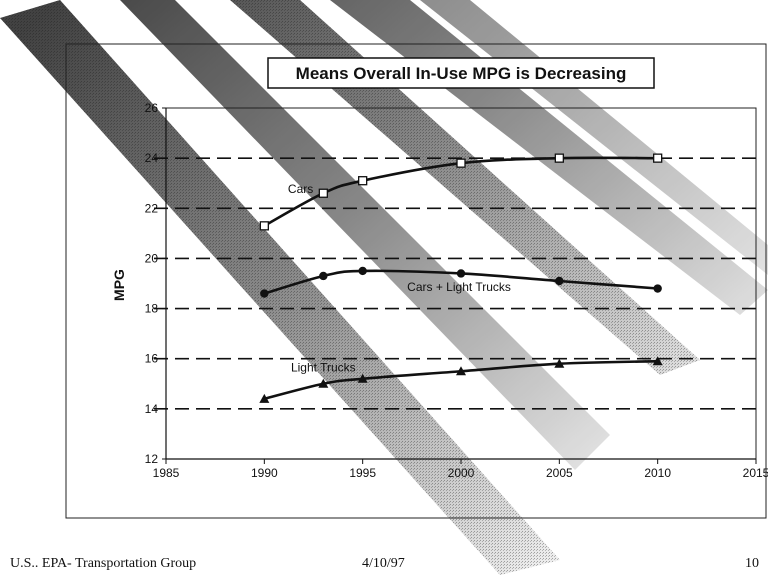 The height and width of the screenshot is (584, 768). I want to click on series-label: Cars, so click(300, 189).